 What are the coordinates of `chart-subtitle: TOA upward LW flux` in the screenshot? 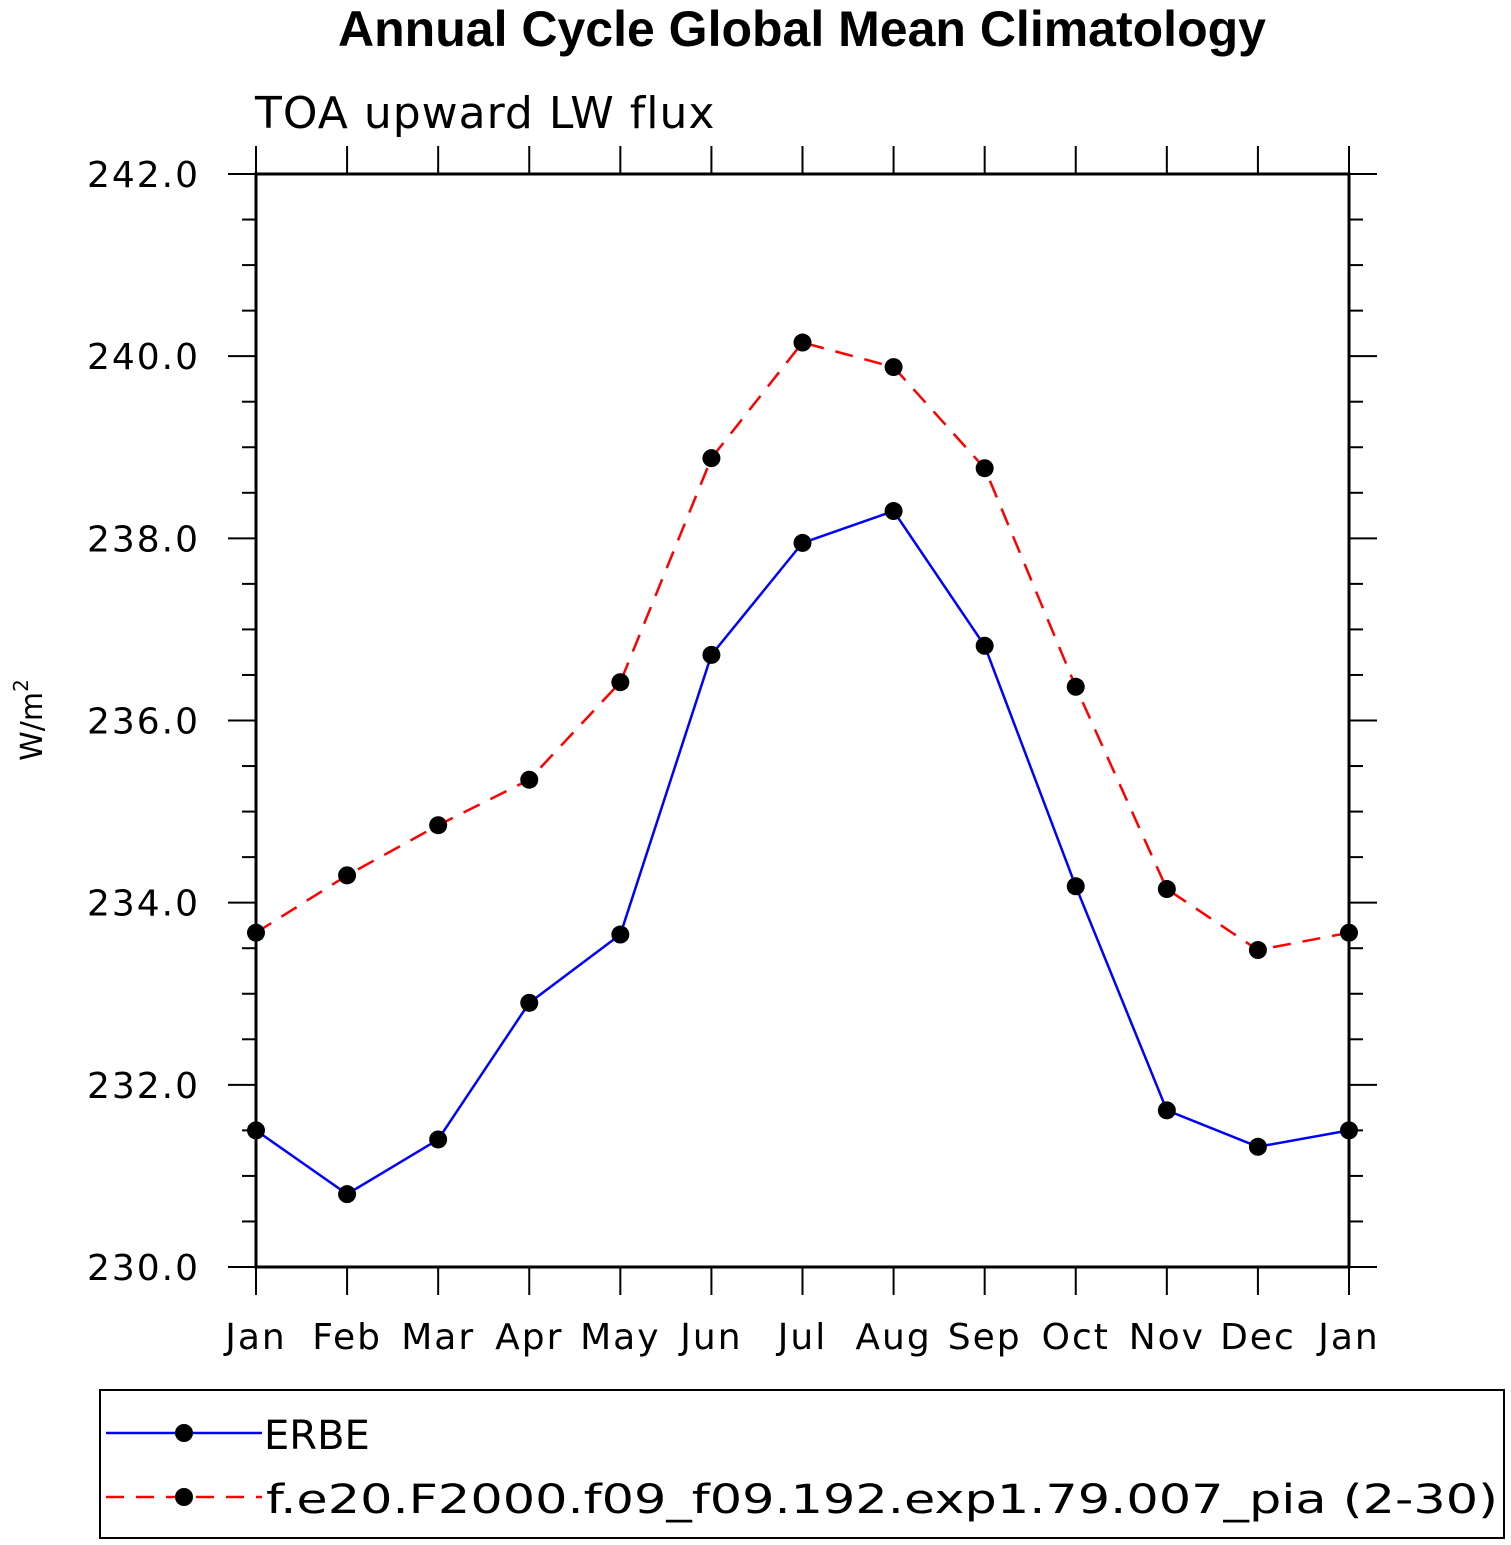 It's located at (484, 113).